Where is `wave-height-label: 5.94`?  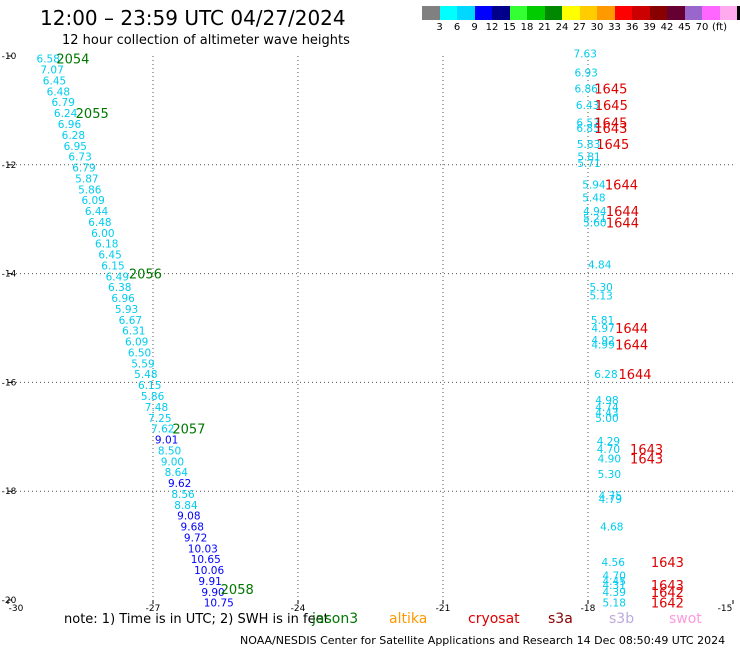
wave-height-label: 5.94 is located at coordinates (594, 185).